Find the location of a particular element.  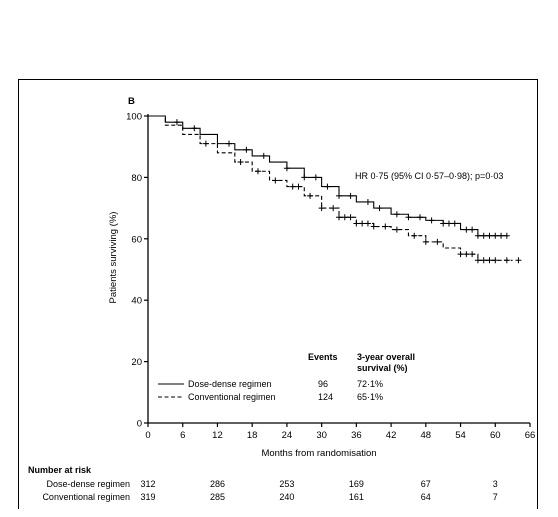

x-tick-label: 6 is located at coordinates (182, 435).